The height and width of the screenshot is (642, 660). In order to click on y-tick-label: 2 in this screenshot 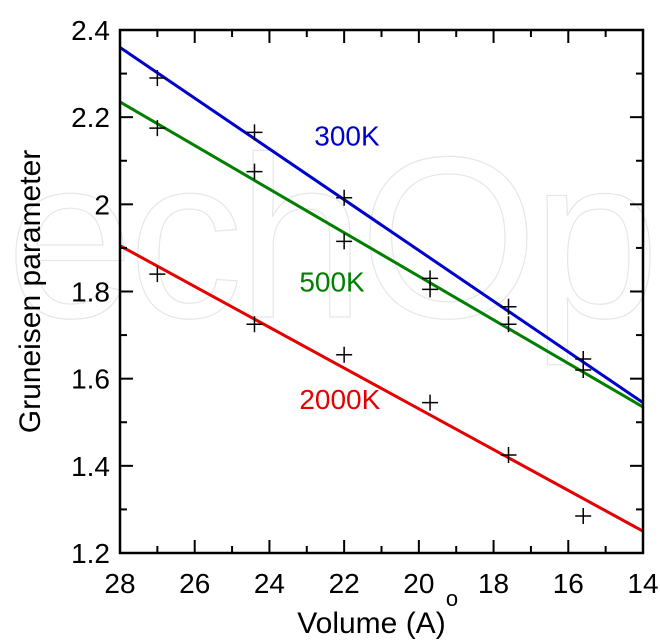, I will do `click(102, 204)`.